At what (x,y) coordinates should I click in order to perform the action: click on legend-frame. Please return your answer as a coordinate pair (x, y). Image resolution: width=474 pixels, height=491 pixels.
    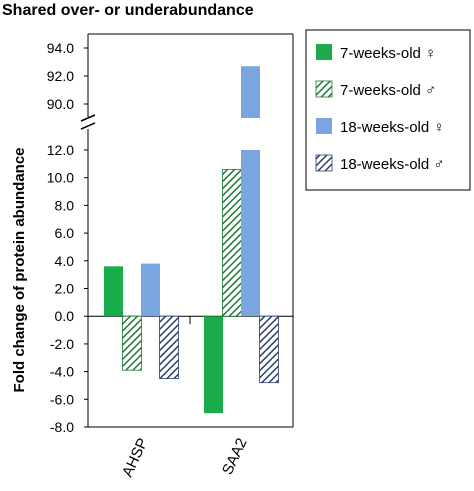
    Looking at the image, I should click on (388, 110).